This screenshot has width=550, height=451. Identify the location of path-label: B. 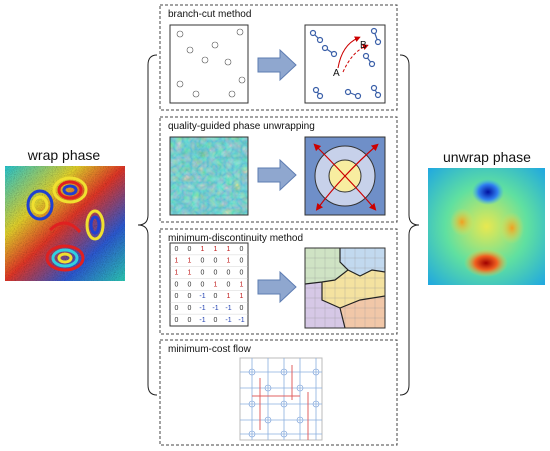
(363, 45).